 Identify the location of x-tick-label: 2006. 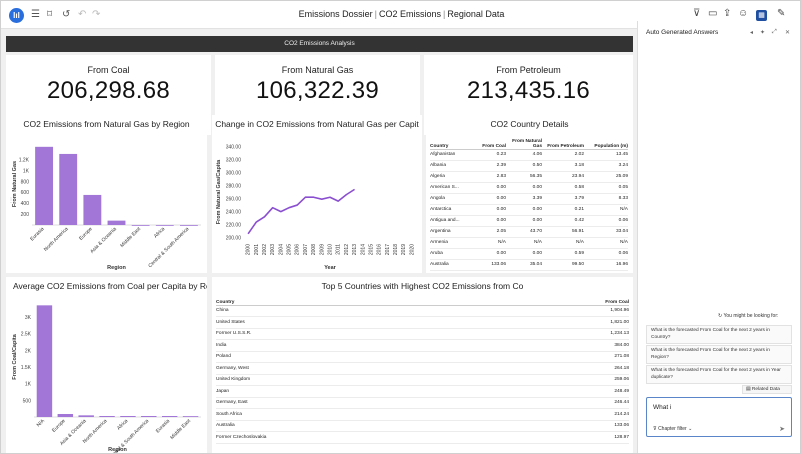
(298, 249).